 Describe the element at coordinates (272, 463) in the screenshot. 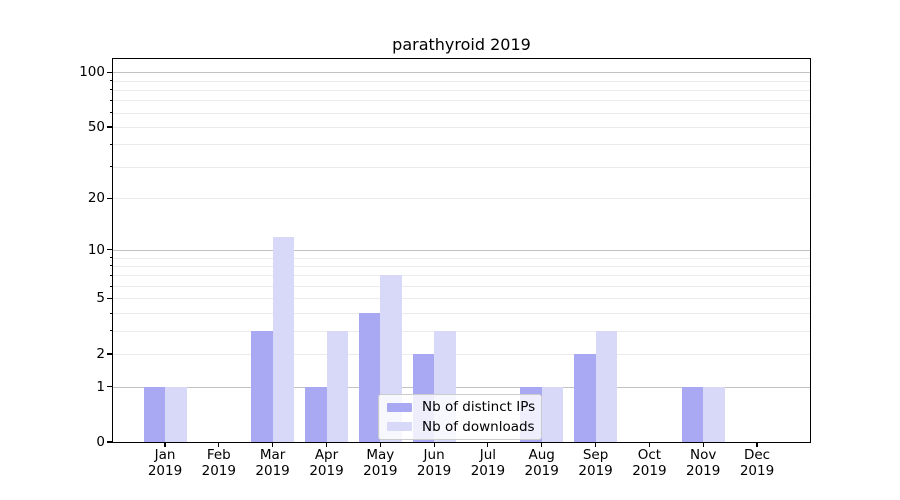

I see `x-tick-label: Mar 2019` at that location.